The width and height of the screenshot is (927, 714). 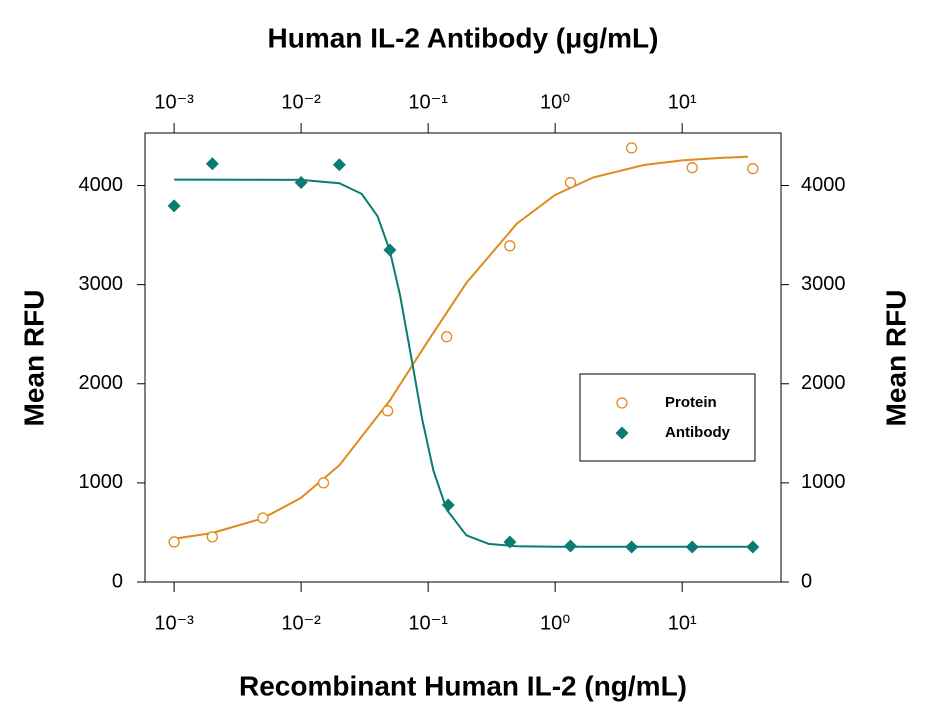 I want to click on x-tick-label: 10⁻¹, so click(x=428, y=623).